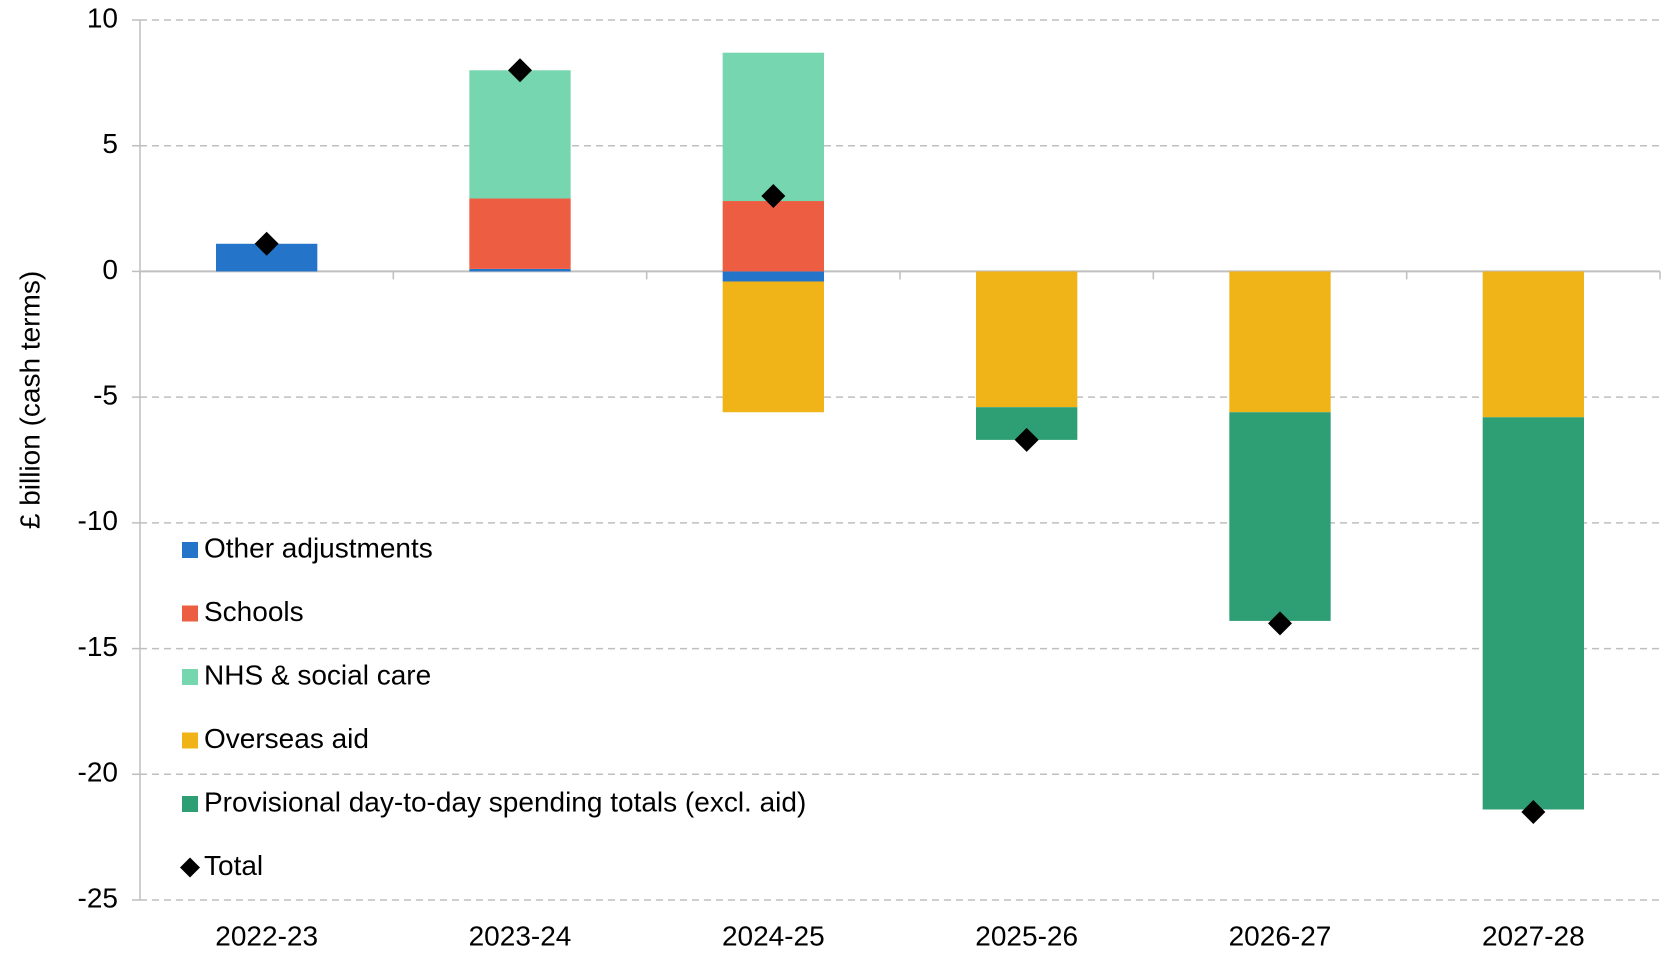 This screenshot has width=1669, height=956. I want to click on y-tick-label: -5, so click(105, 395).